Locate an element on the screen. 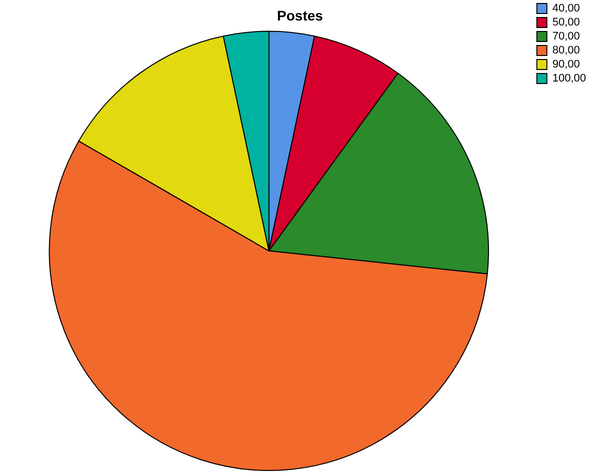 The image size is (600, 475). legend-label: 40,00 is located at coordinates (566, 8).